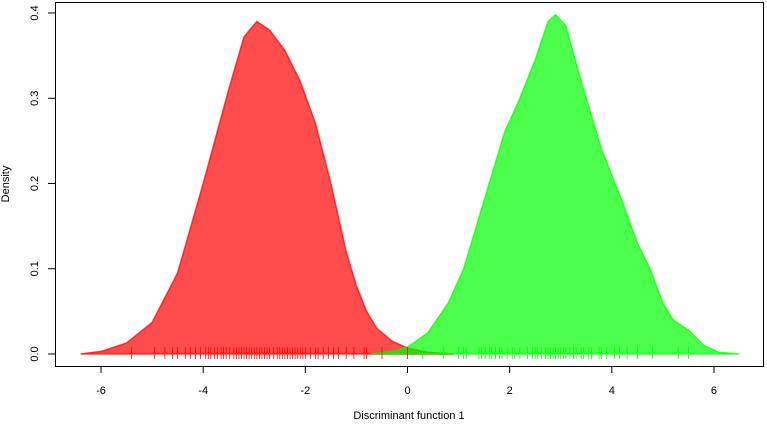 The image size is (767, 428). I want to click on y-tick-label: 0.3, so click(35, 98).